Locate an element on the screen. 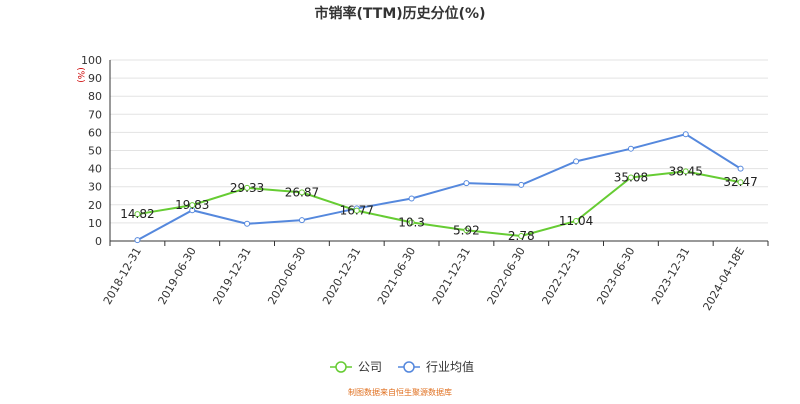 Image resolution: width=800 pixels, height=404 pixels. legend-label-0: 公司 is located at coordinates (370, 367).